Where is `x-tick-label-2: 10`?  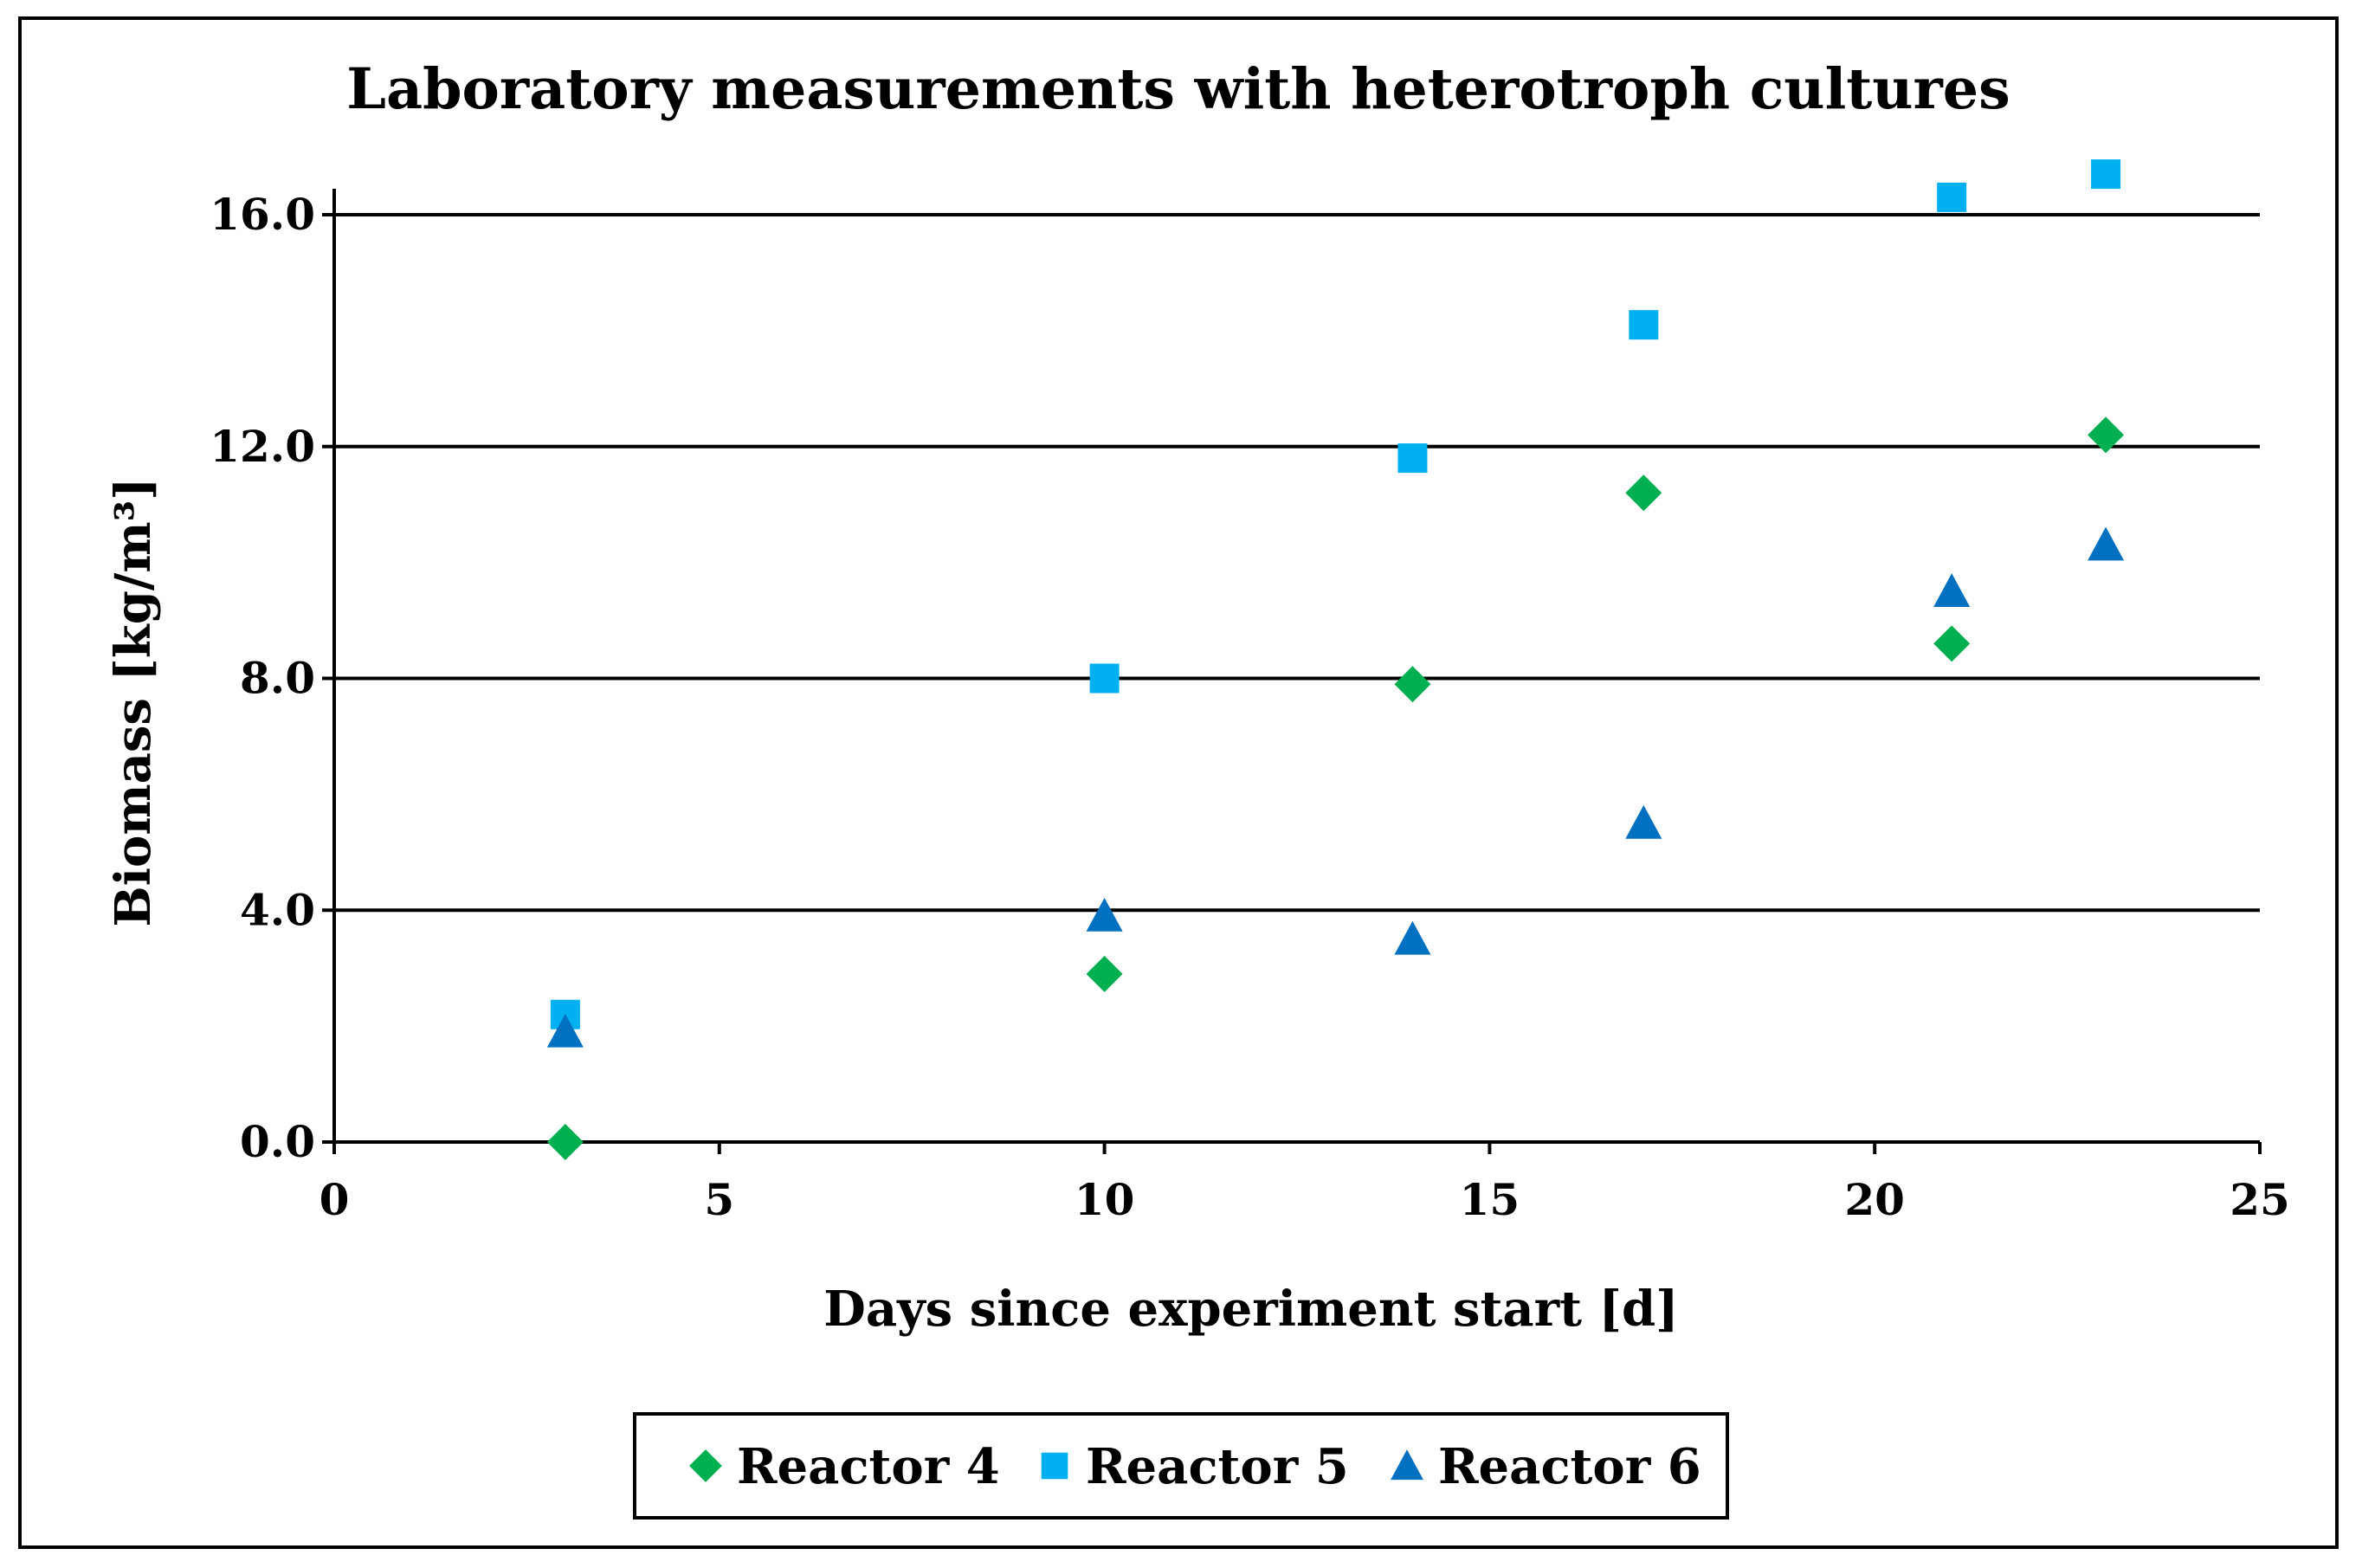 x-tick-label-2: 10 is located at coordinates (1105, 1199).